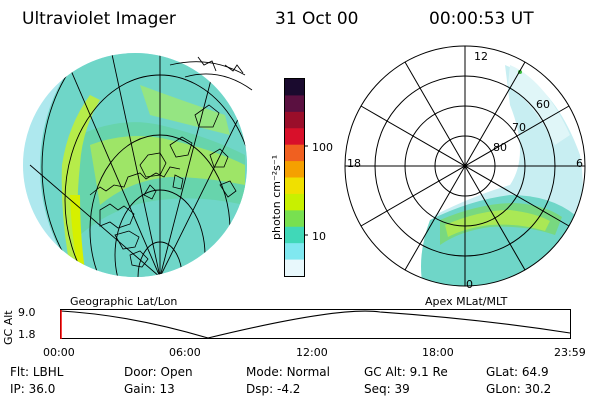  Describe the element at coordinates (438, 352) in the screenshot. I see `altitude-xtick-1800: 18:00` at that location.